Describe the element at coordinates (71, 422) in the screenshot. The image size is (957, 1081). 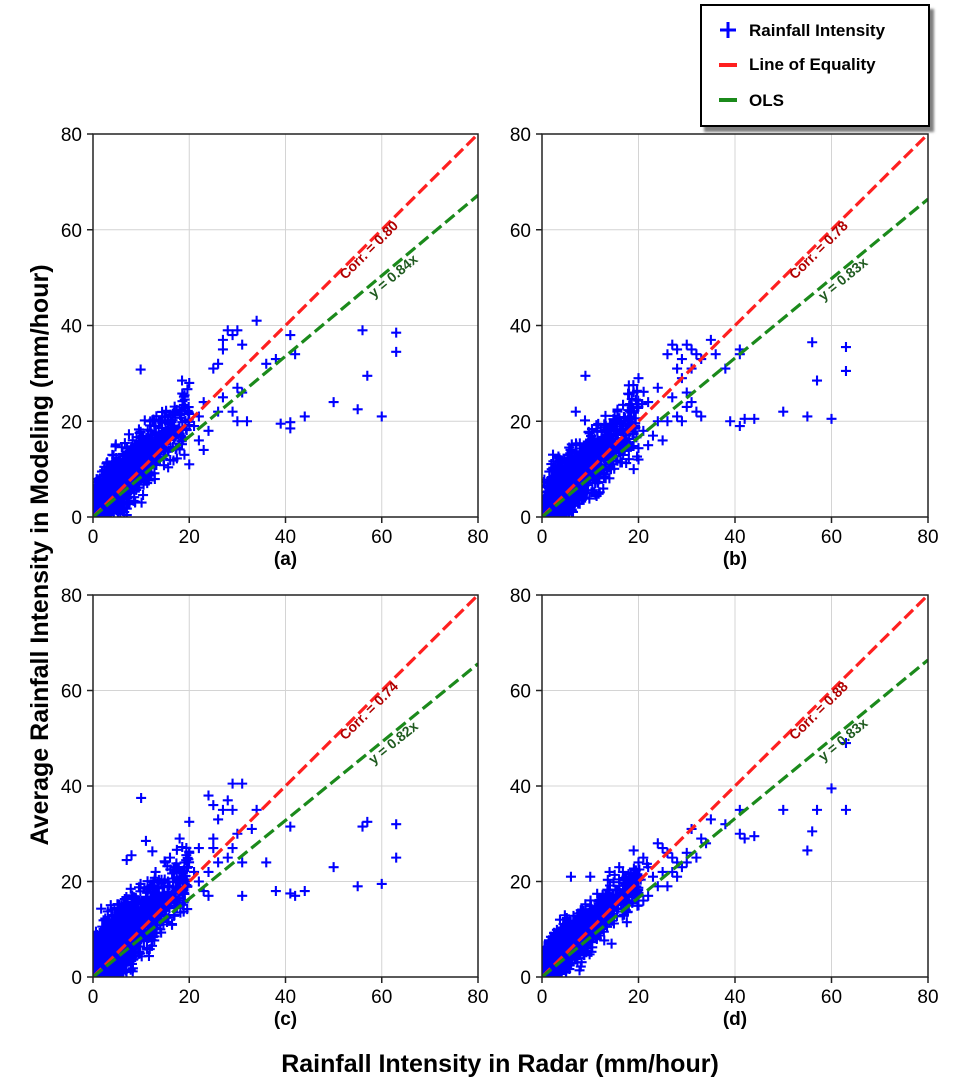
I see `y-tick-label: 20` at that location.